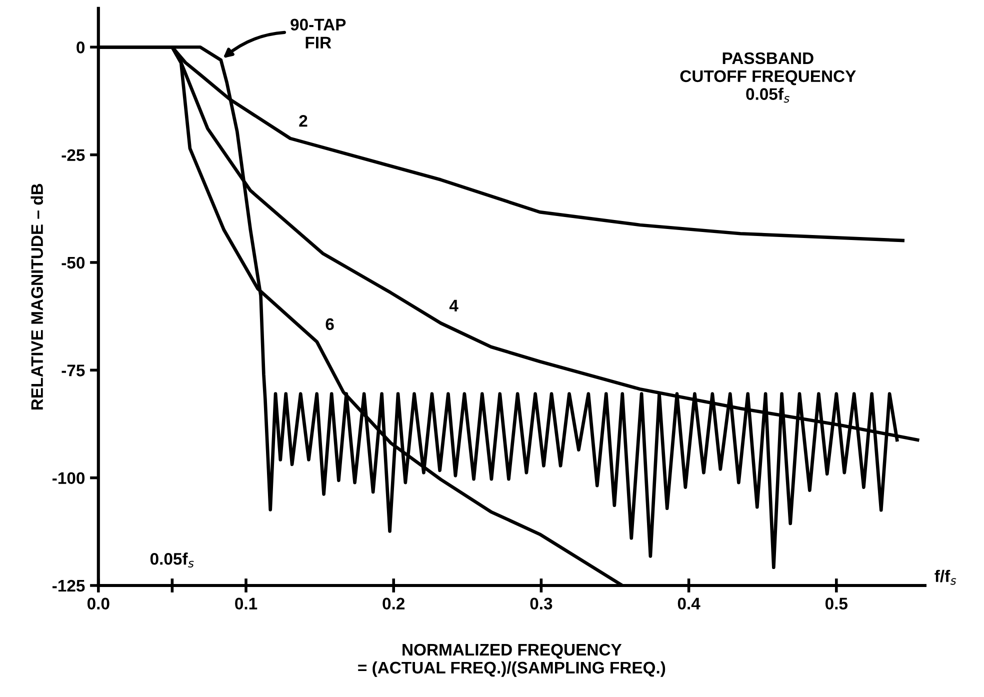 The height and width of the screenshot is (697, 984). I want to click on y-tick-label: -75, so click(73, 370).